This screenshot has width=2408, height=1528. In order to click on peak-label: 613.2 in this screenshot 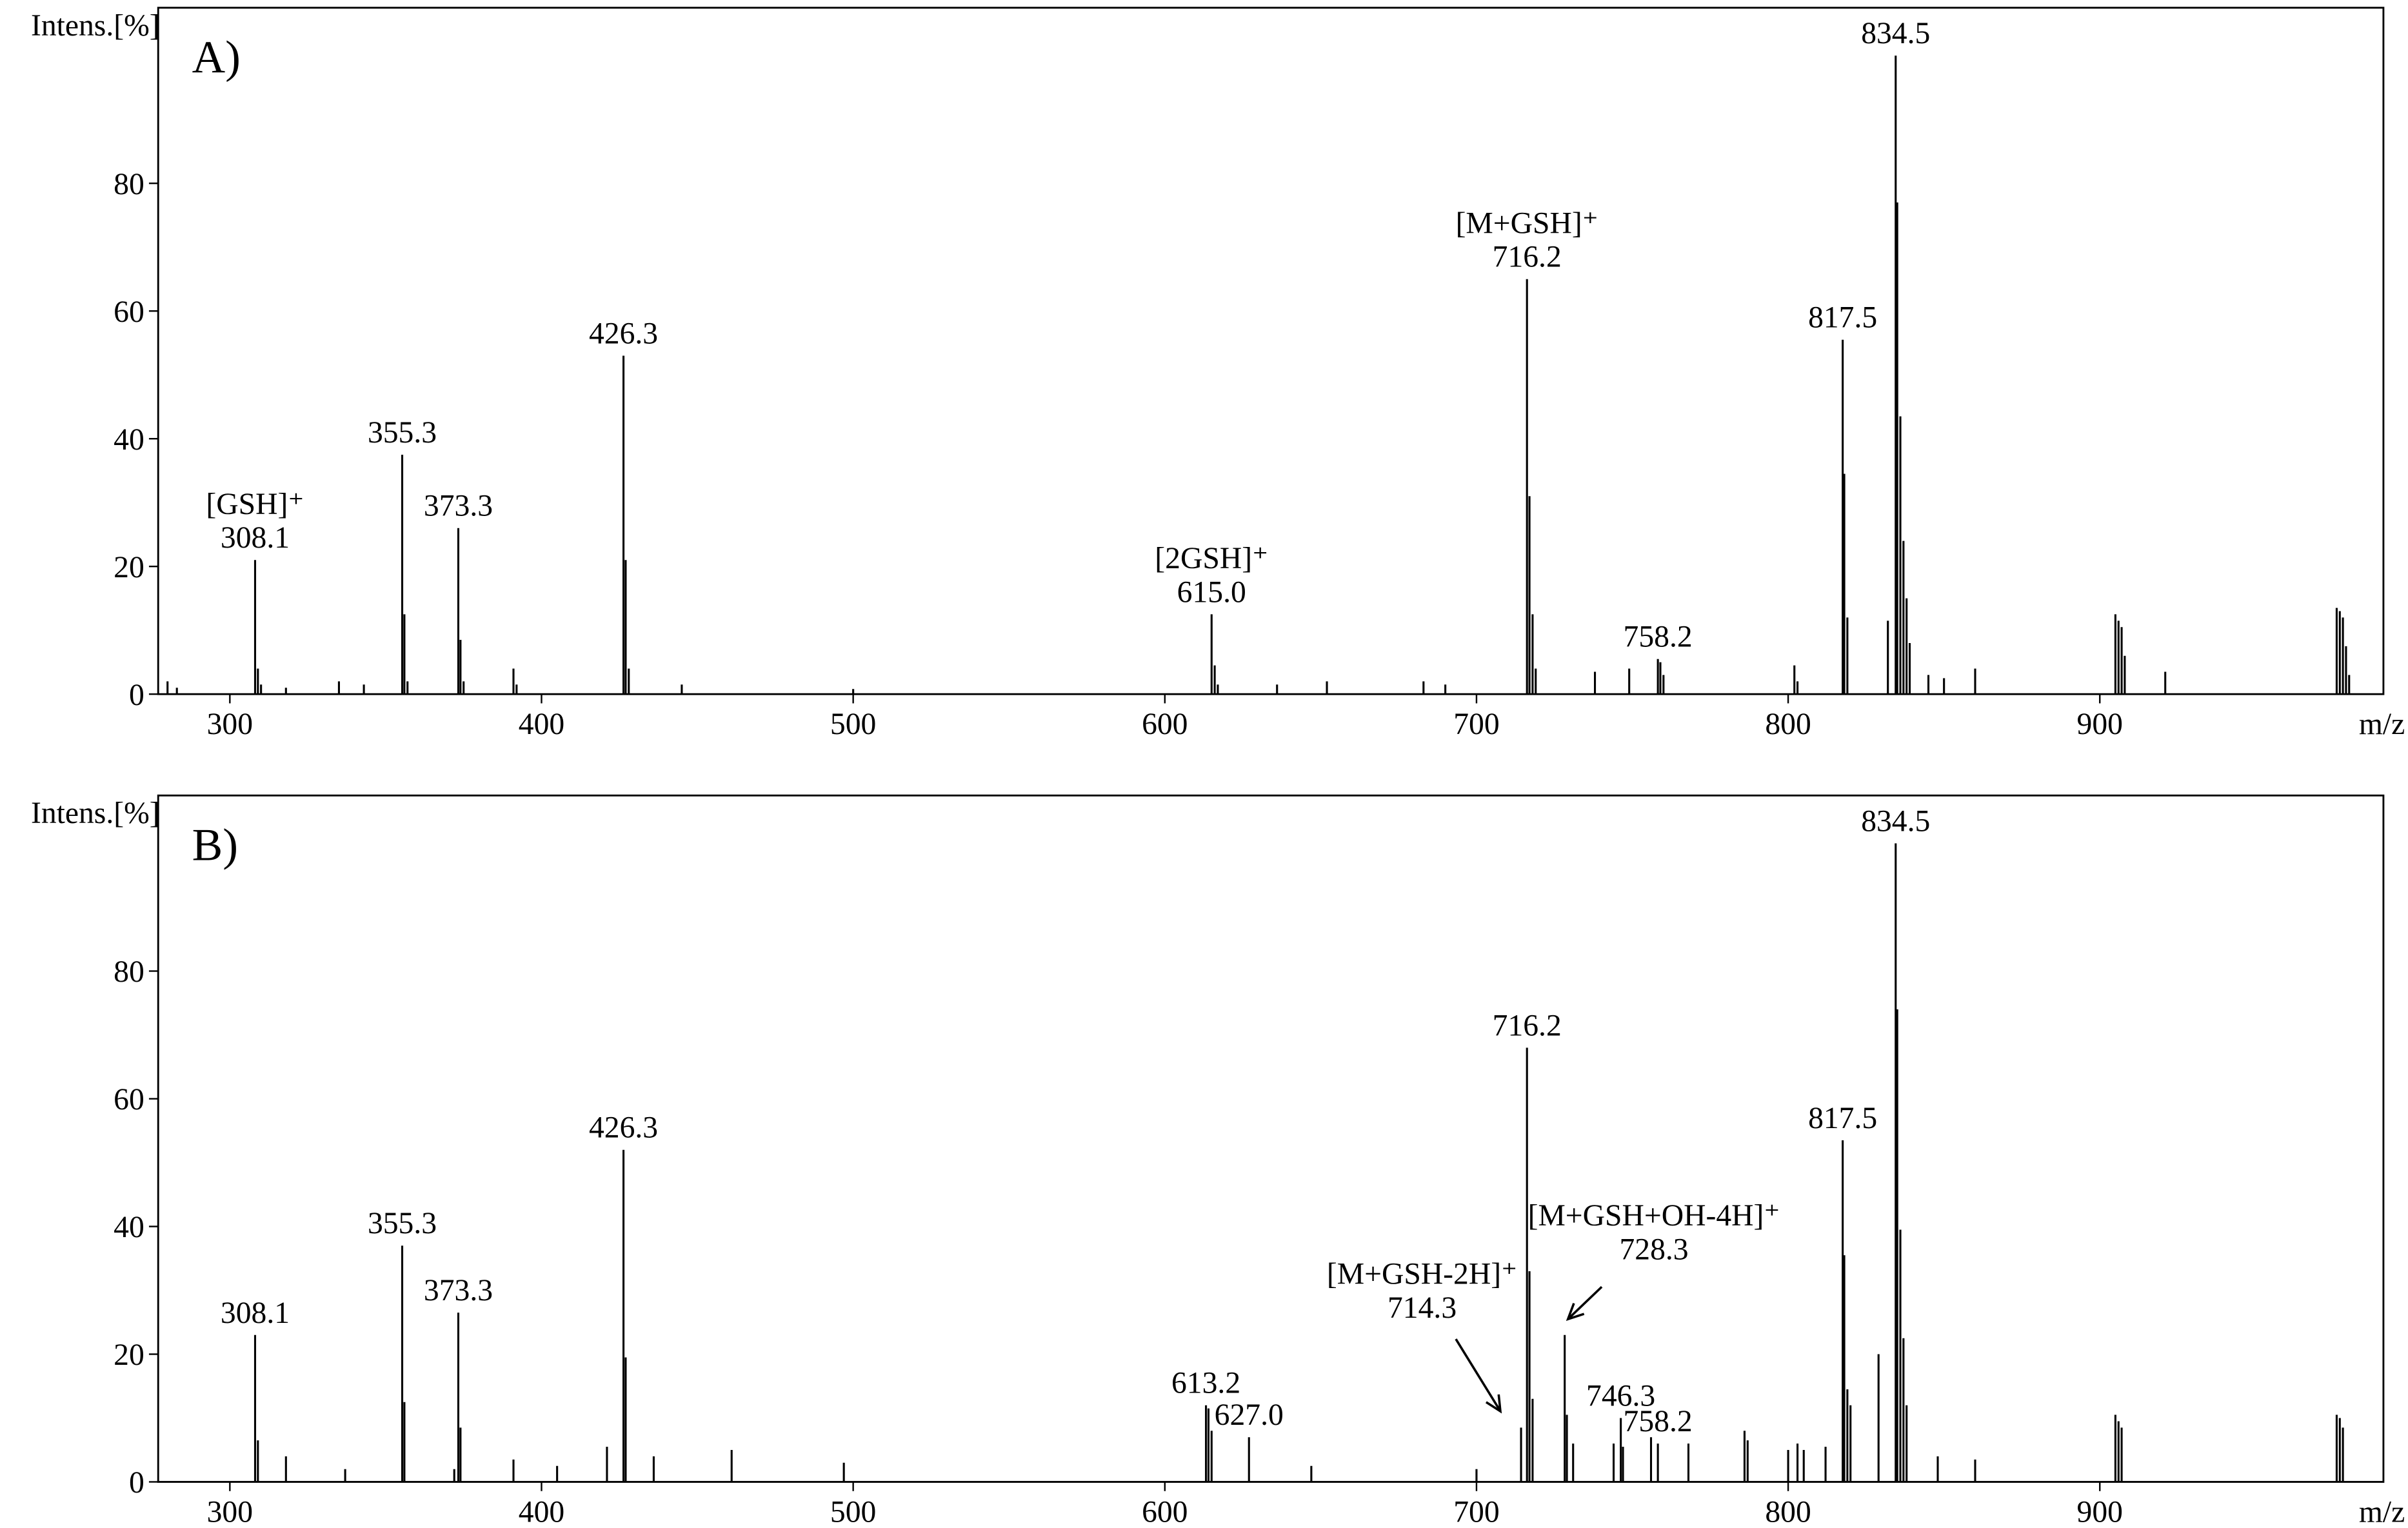, I will do `click(1205, 1383)`.